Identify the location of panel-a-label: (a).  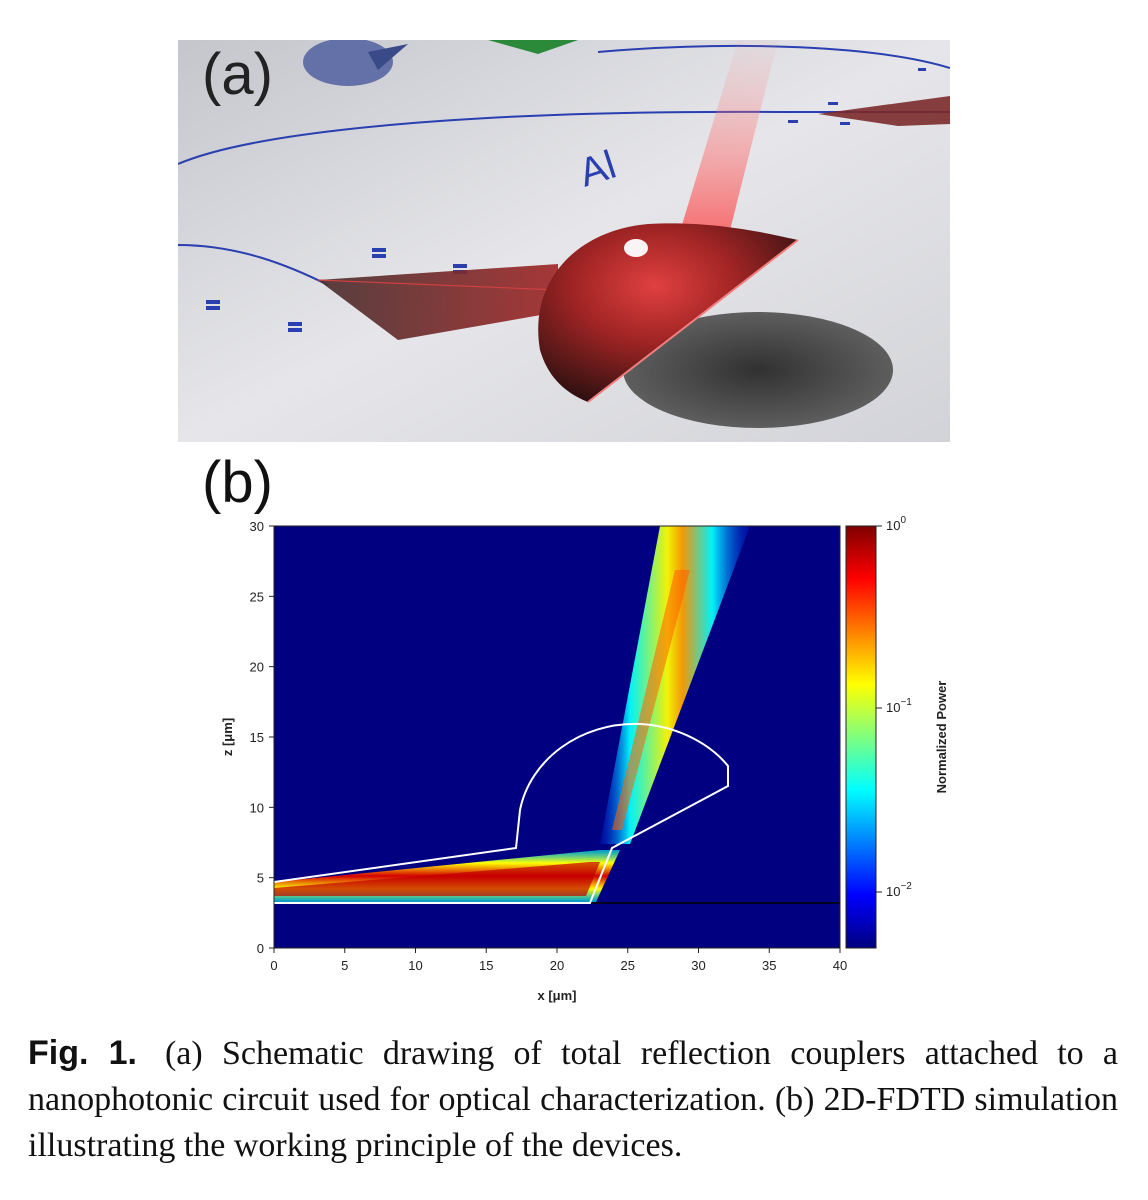
(237, 74).